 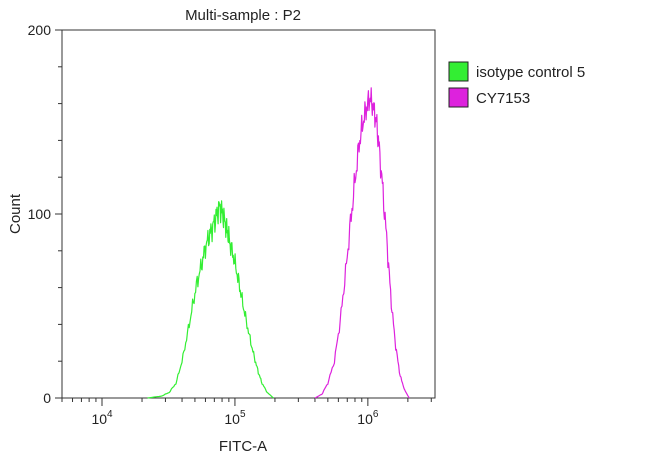 What do you see at coordinates (102, 418) in the screenshot?
I see `x-tick-label: 10⁴` at bounding box center [102, 418].